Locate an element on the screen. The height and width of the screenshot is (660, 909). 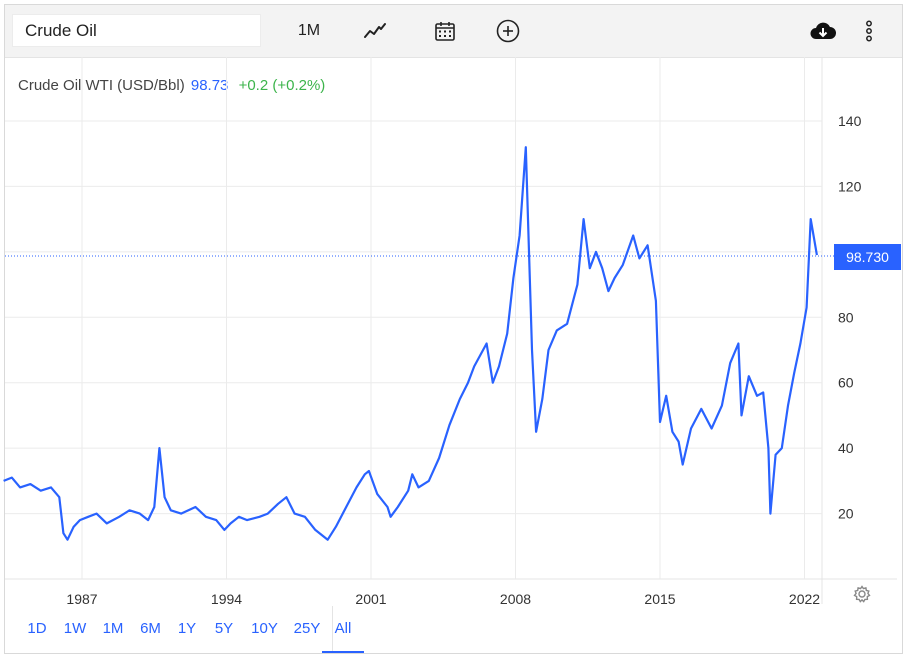
y-tick-label: 60 is located at coordinates (846, 383).